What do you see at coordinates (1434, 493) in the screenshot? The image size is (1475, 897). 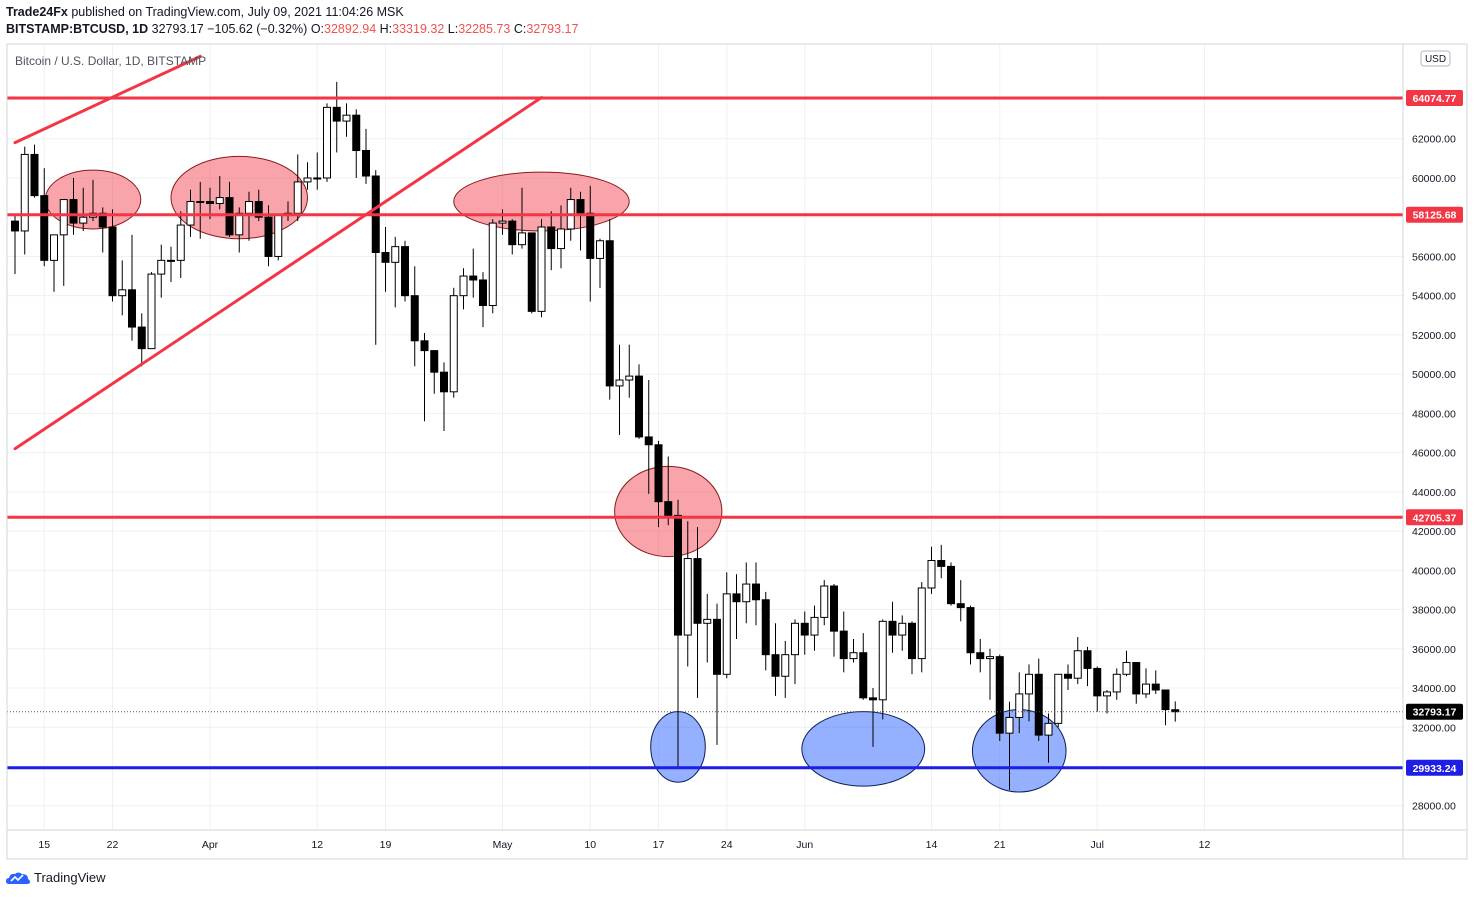 I see `y-tick-label: 44000.00` at bounding box center [1434, 493].